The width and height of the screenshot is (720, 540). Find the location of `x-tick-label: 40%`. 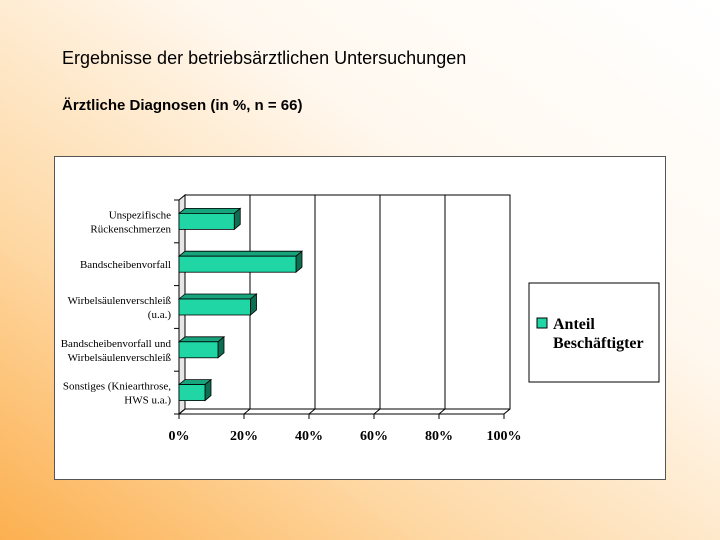

x-tick-label: 40% is located at coordinates (309, 436).